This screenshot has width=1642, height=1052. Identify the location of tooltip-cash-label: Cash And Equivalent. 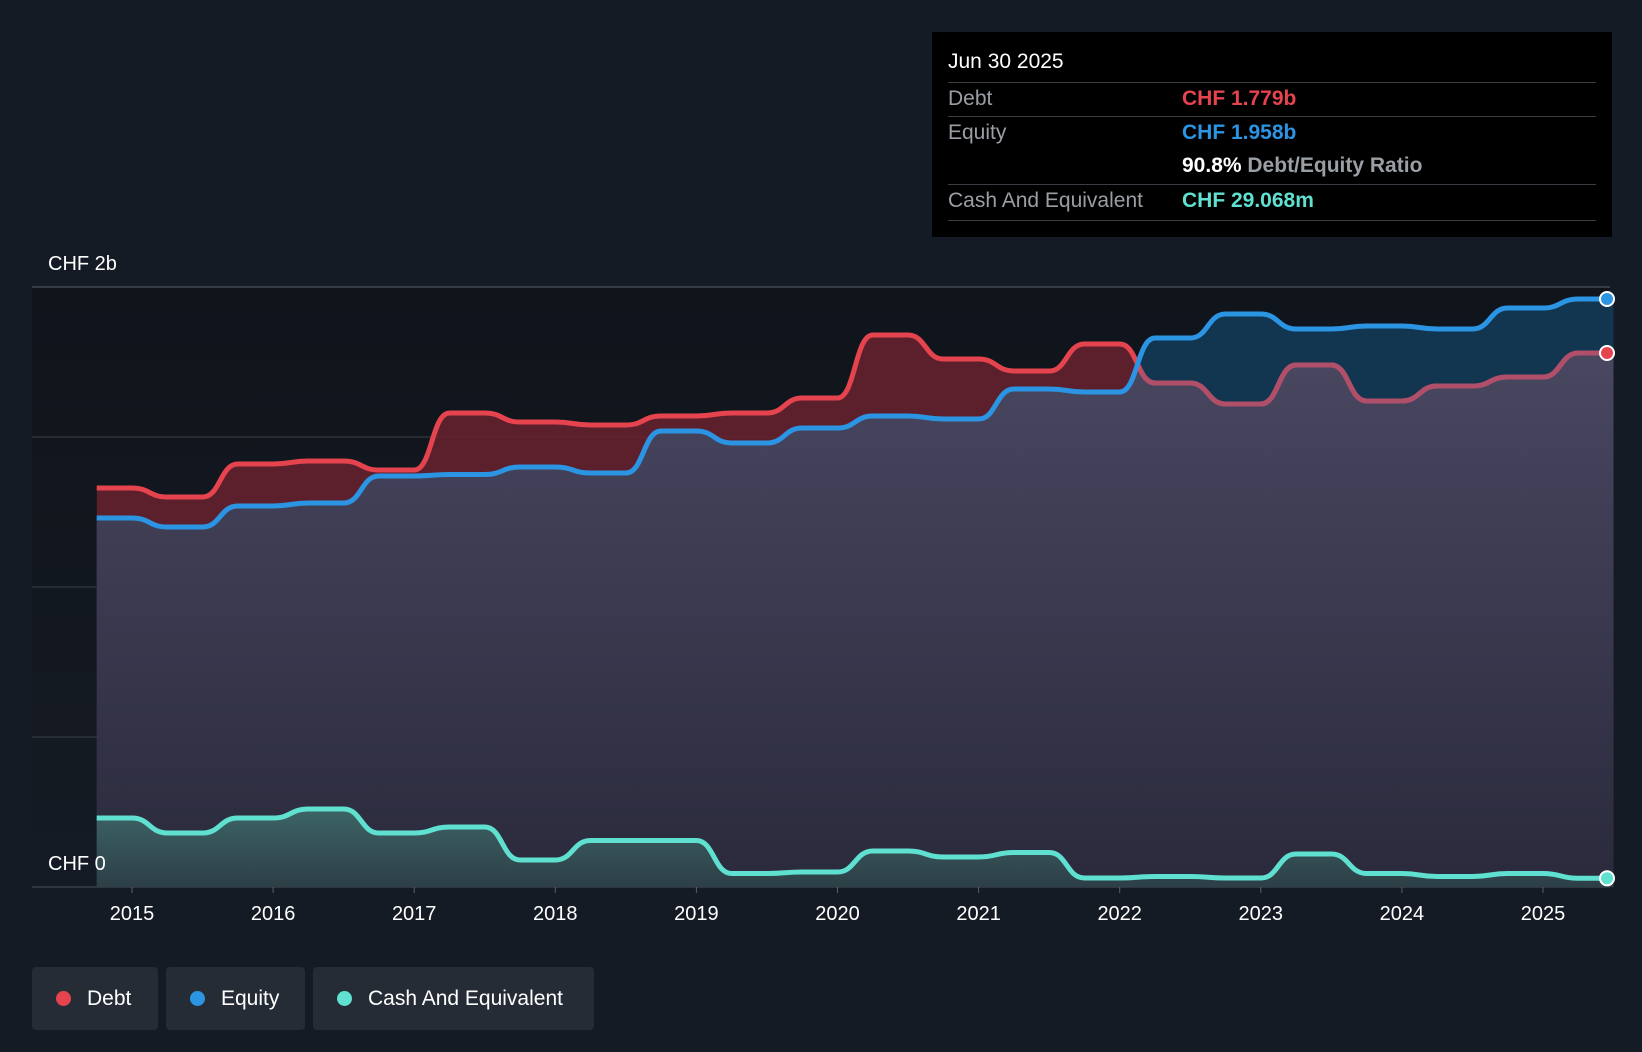
(1045, 200).